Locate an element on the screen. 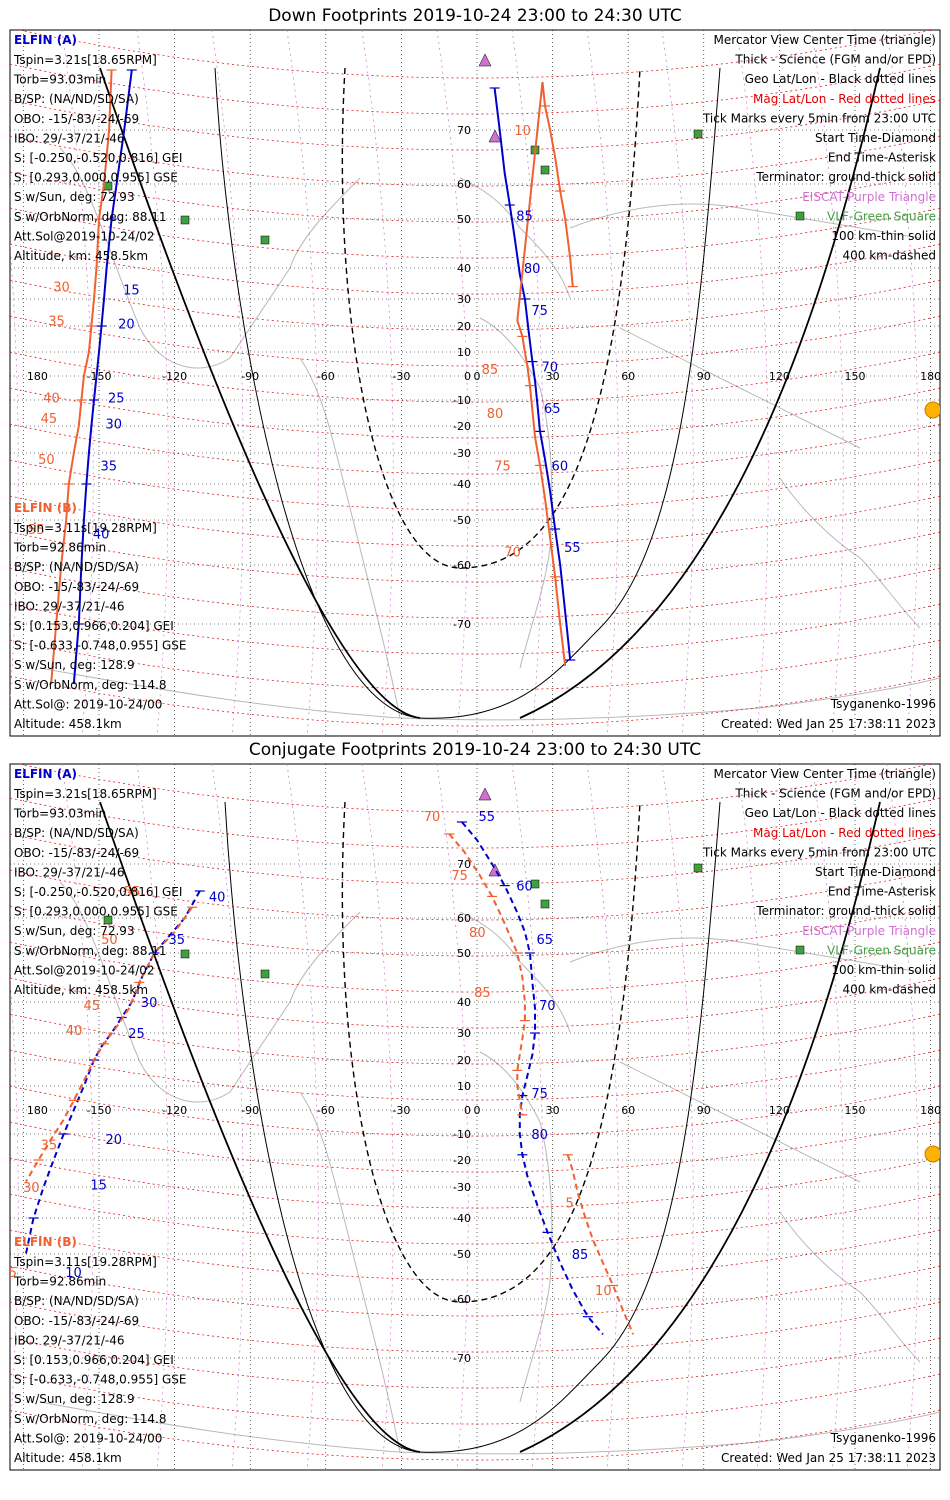 The image size is (950, 1500). lon-tick-label: -60 is located at coordinates (326, 376).